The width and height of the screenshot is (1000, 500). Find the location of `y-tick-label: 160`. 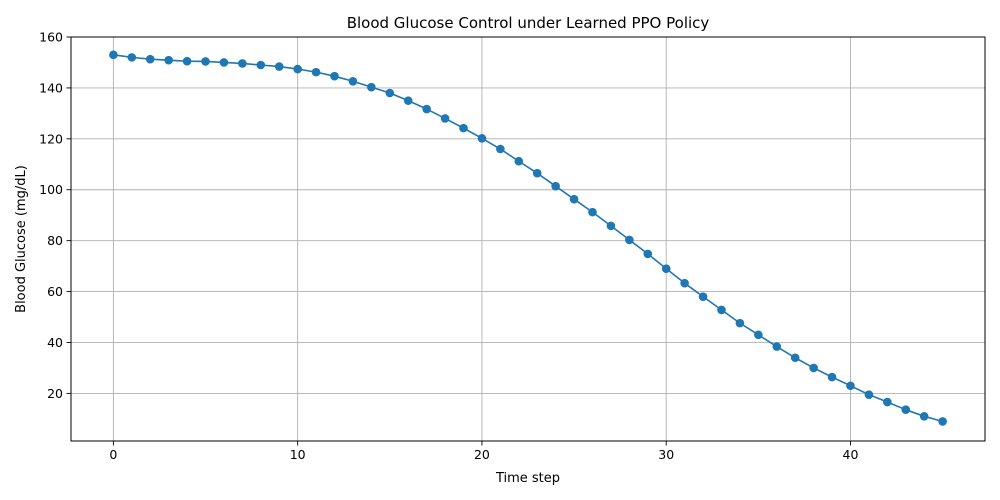

y-tick-label: 160 is located at coordinates (51, 37).